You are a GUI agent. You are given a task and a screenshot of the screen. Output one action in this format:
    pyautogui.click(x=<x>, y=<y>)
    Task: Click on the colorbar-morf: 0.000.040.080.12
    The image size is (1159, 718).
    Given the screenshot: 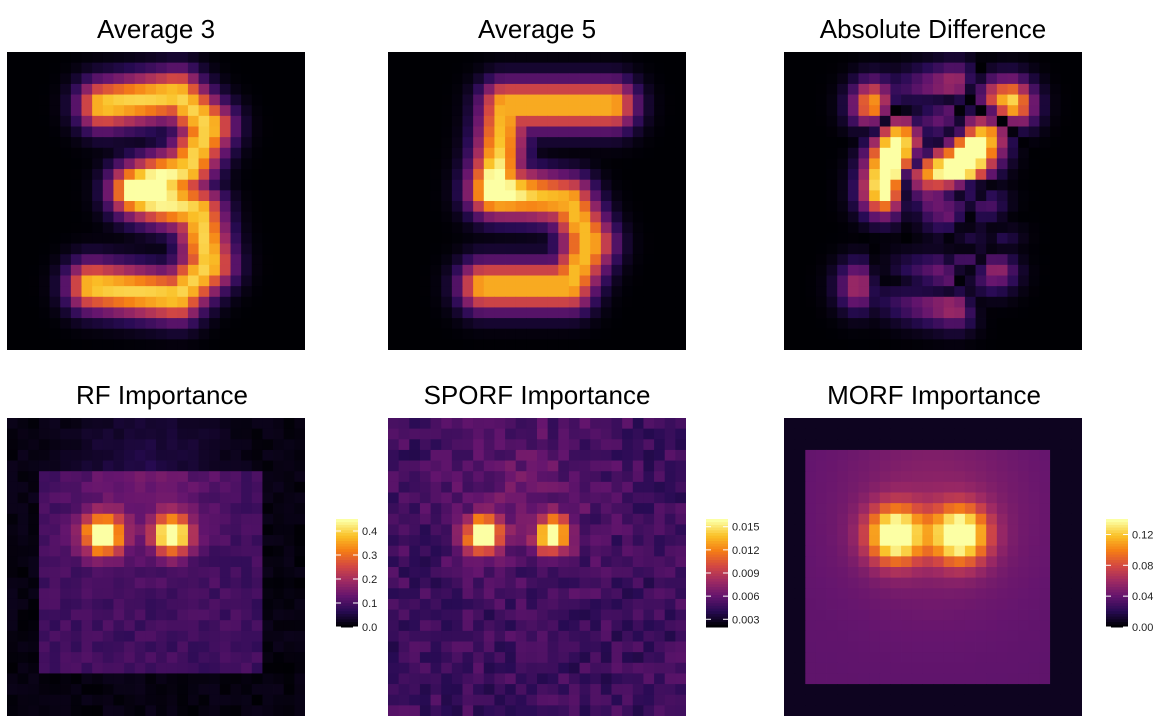 What is the action you would take?
    pyautogui.click(x=1129, y=576)
    